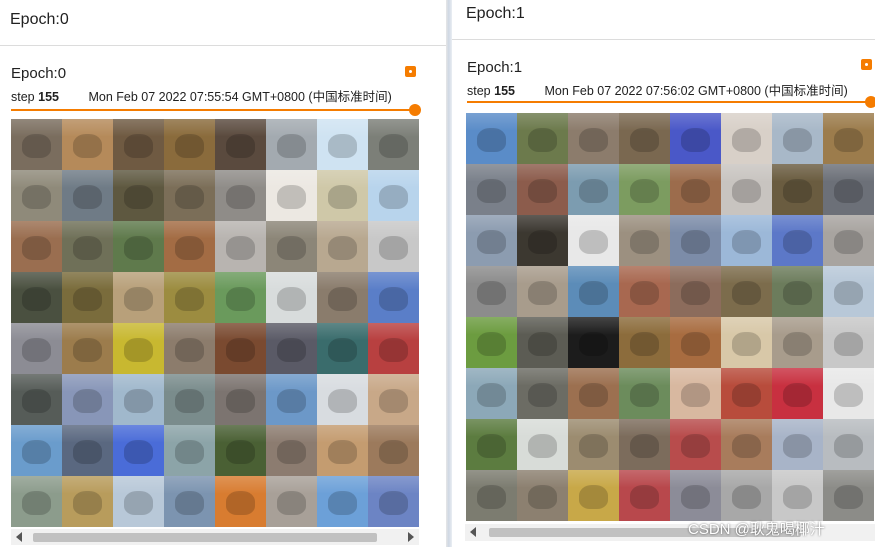  What do you see at coordinates (663, 39) in the screenshot?
I see `header-divider` at bounding box center [663, 39].